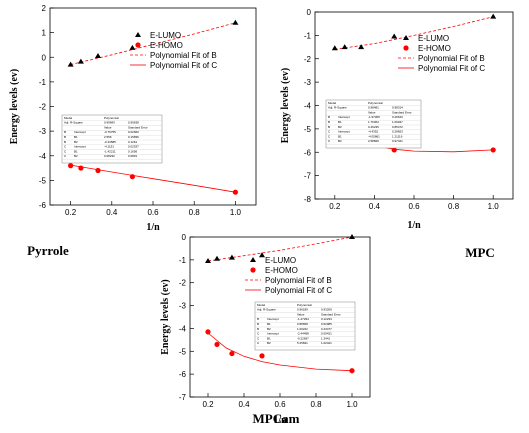  Describe the element at coordinates (183, 55) in the screenshot. I see `legend-label: Polynomial Fit of B` at that location.